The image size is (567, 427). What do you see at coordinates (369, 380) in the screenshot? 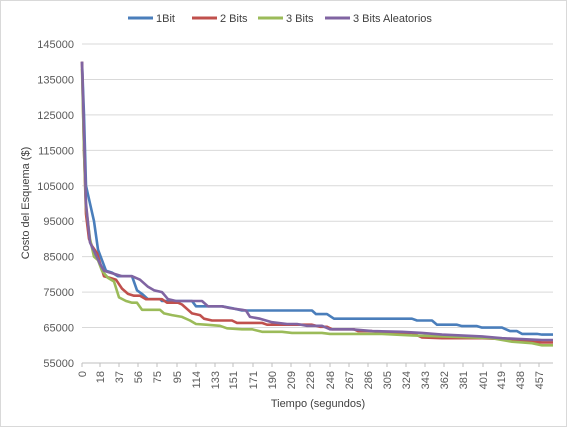
I see `x-tick-label: 286` at bounding box center [369, 380].